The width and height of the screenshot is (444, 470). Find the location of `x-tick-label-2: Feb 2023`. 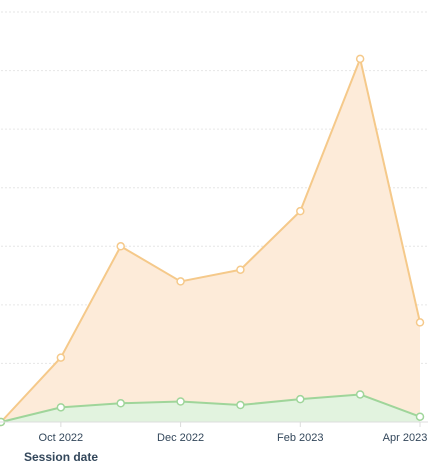

x-tick-label-2: Feb 2023 is located at coordinates (300, 438).